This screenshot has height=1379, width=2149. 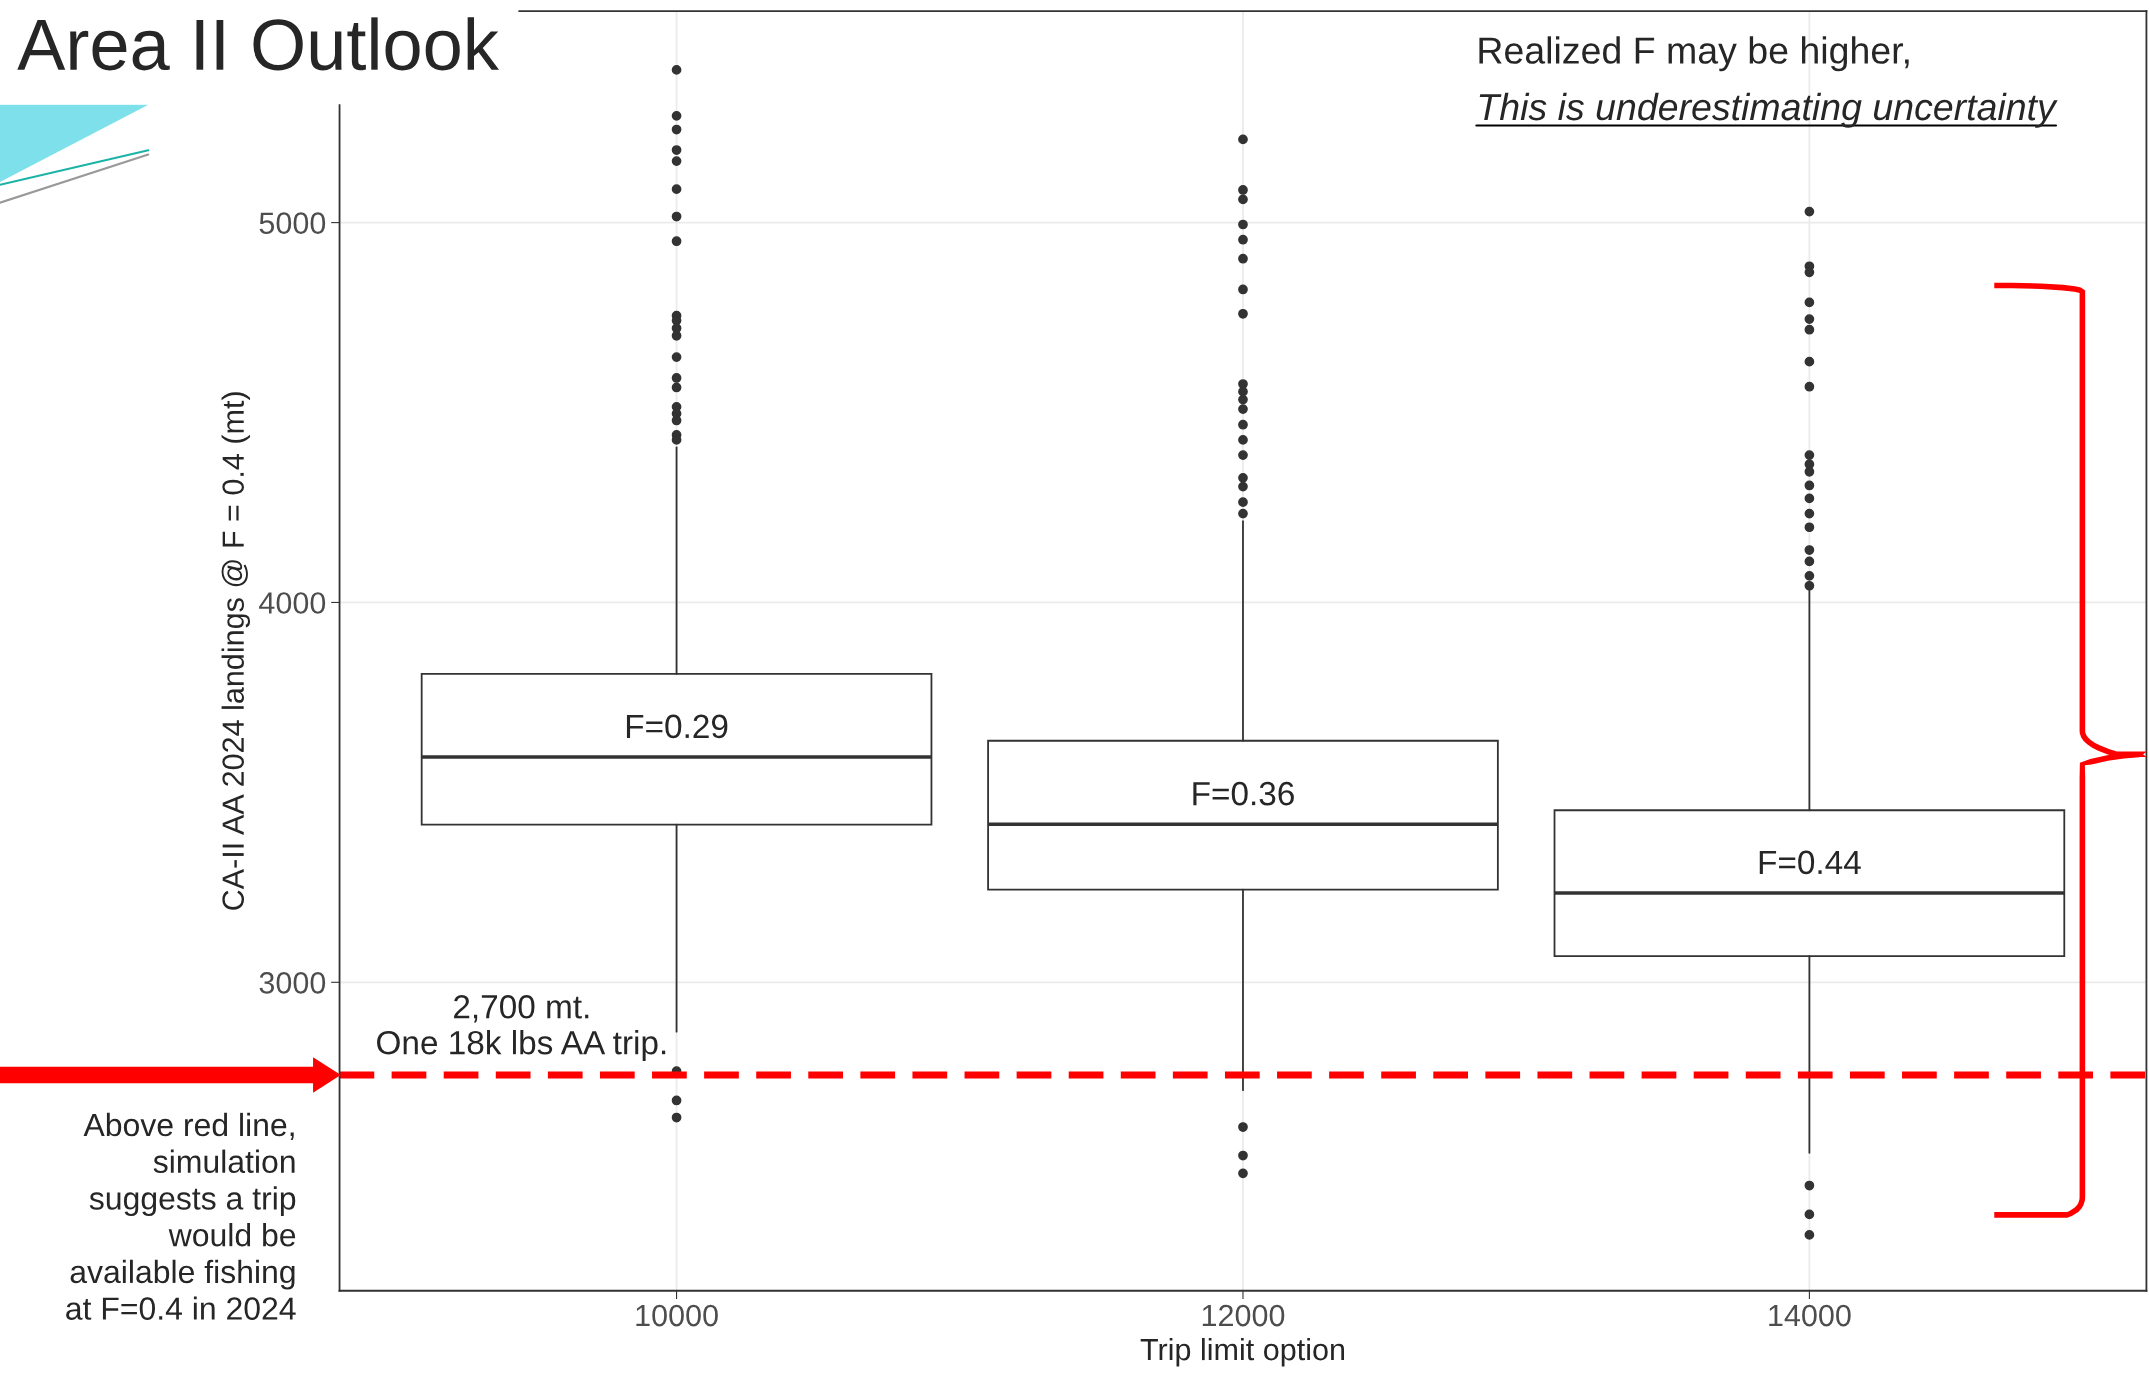 What do you see at coordinates (1243, 1315) in the screenshot?
I see `x-tick-label: 12000` at bounding box center [1243, 1315].